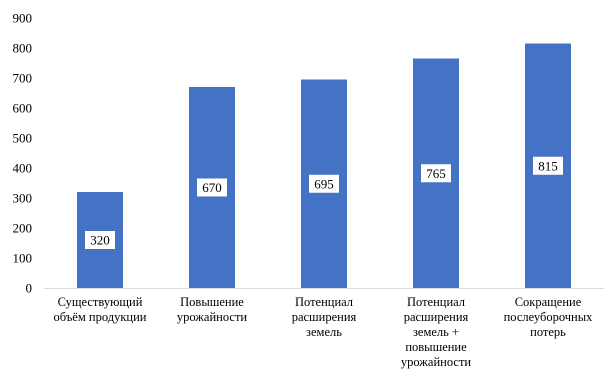  Describe the element at coordinates (23, 18) in the screenshot. I see `y-tick-label: 900` at that location.